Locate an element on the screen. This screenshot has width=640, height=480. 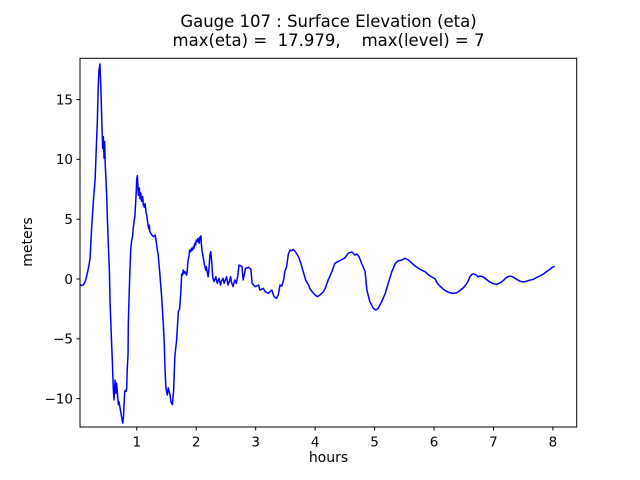
y-tick-label: 5 is located at coordinates (68, 220).